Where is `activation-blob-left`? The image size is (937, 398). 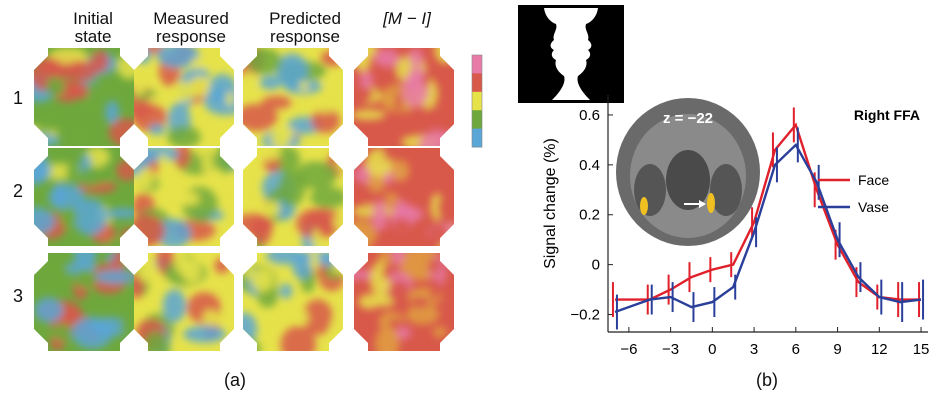 activation-blob-left is located at coordinates (644, 206).